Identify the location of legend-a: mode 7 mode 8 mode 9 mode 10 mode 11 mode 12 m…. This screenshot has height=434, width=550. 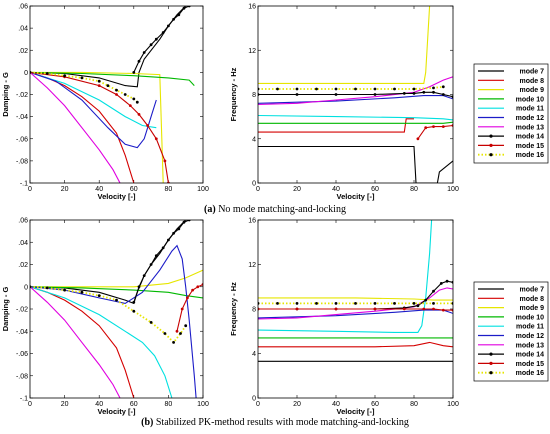
(511, 113).